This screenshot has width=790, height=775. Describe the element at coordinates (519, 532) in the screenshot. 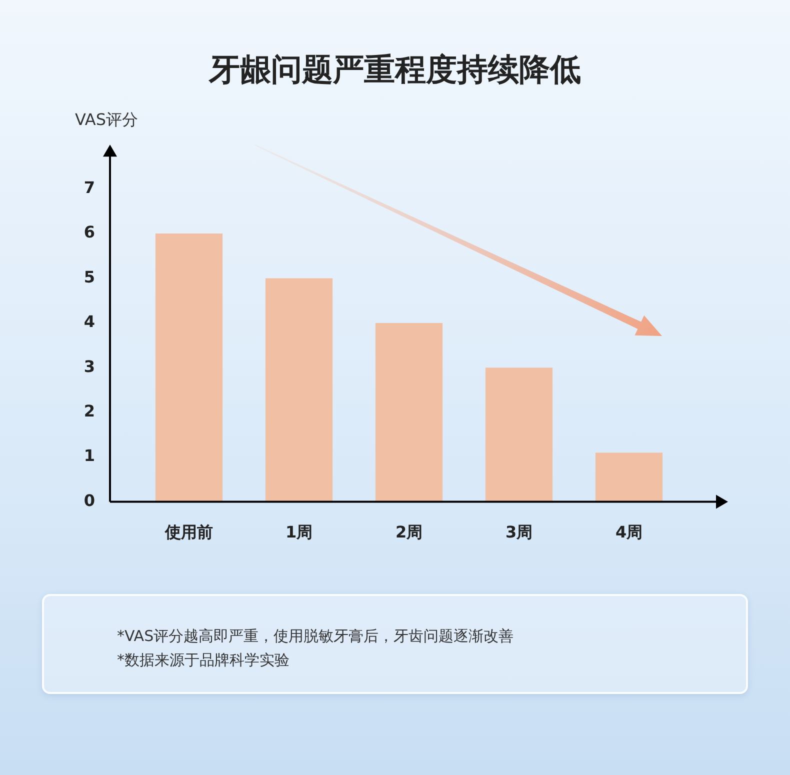

I see `x-tick-label: 3周` at that location.